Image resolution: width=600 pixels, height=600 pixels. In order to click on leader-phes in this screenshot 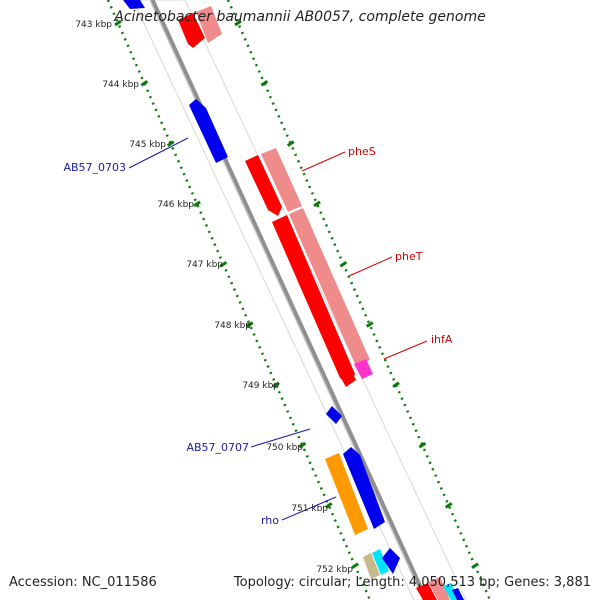, I will do `click(323, 161)`.